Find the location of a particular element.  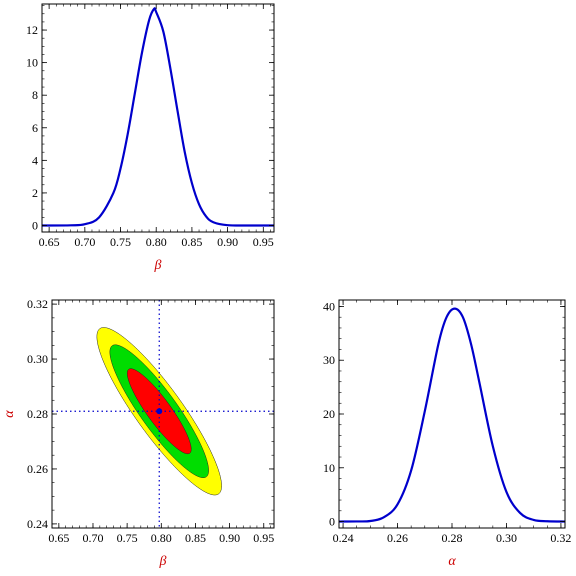

y-tick-label: 30 is located at coordinates (329, 360).